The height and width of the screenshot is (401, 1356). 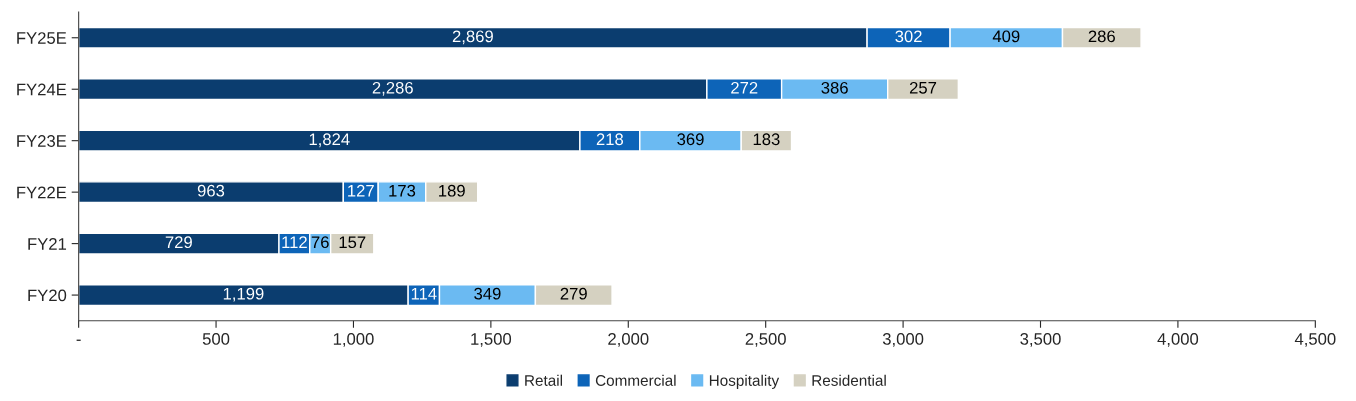 What do you see at coordinates (923, 87) in the screenshot?
I see `data-label: 257` at bounding box center [923, 87].